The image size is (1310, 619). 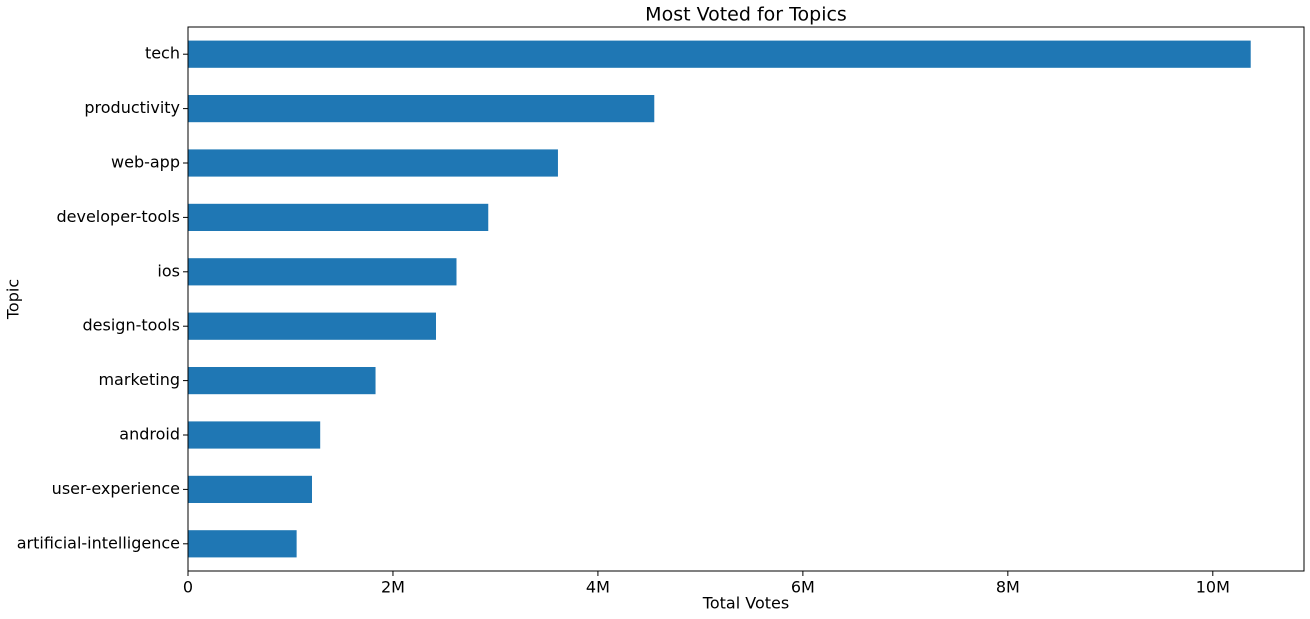 I want to click on y-tick-label: marketing, so click(x=139, y=379).